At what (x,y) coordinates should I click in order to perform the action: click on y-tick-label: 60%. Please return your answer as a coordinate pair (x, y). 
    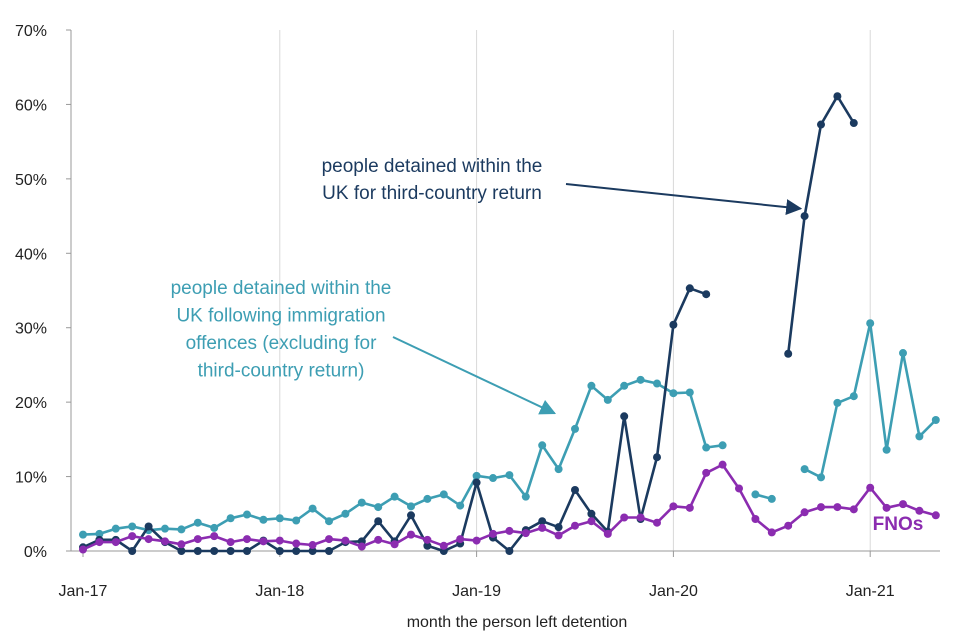
    Looking at the image, I should click on (31, 105).